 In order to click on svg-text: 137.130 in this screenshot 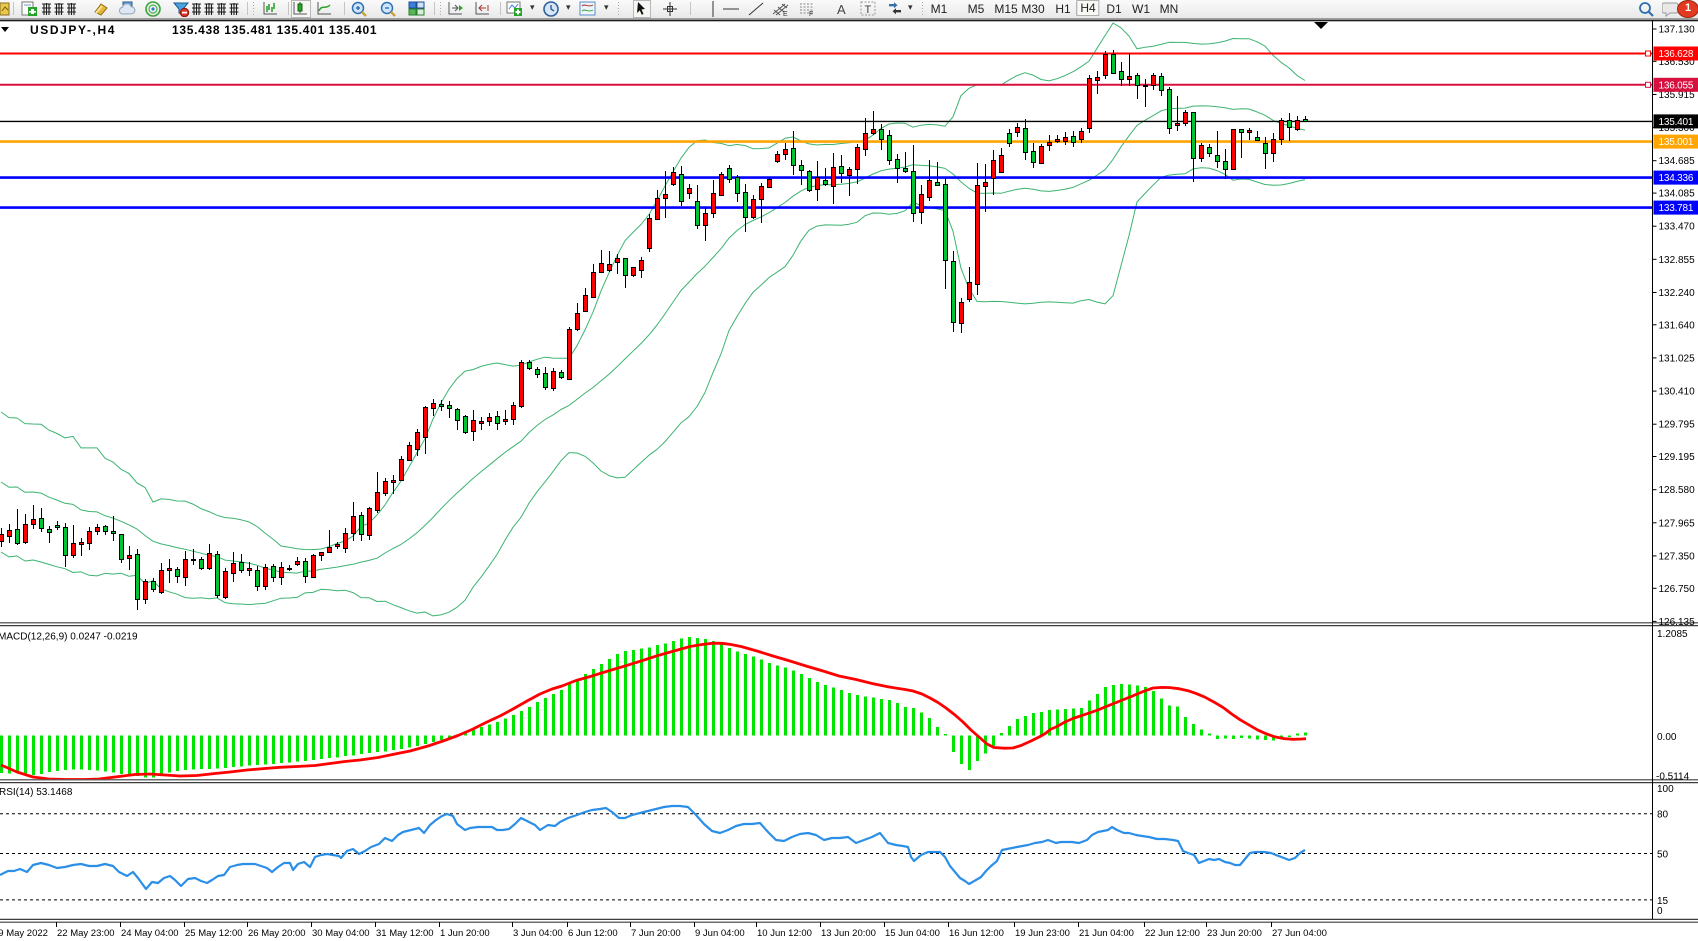, I will do `click(1677, 30)`.